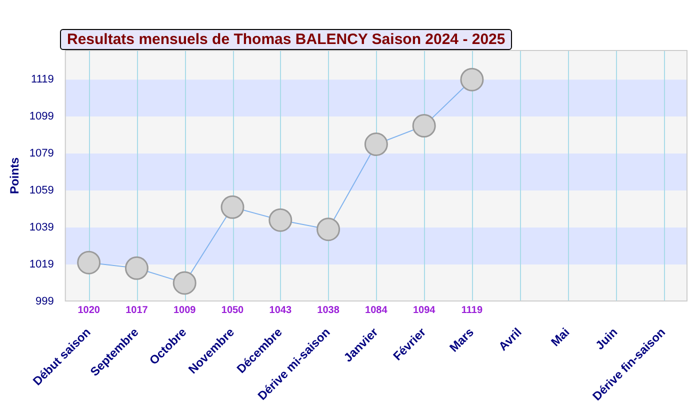 The width and height of the screenshot is (700, 420). I want to click on data-label: 1020, so click(89, 310).